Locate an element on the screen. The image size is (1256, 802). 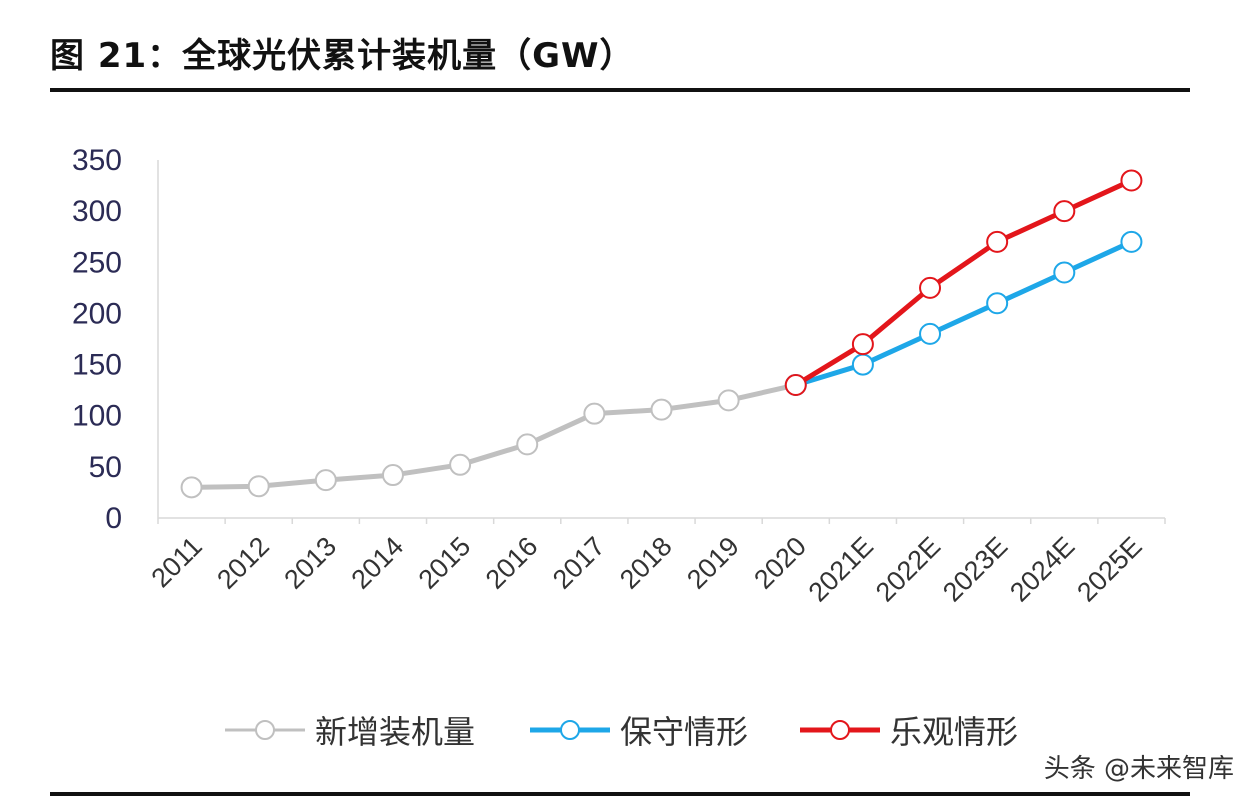
x-tick-label: 2013 is located at coordinates (310, 563).